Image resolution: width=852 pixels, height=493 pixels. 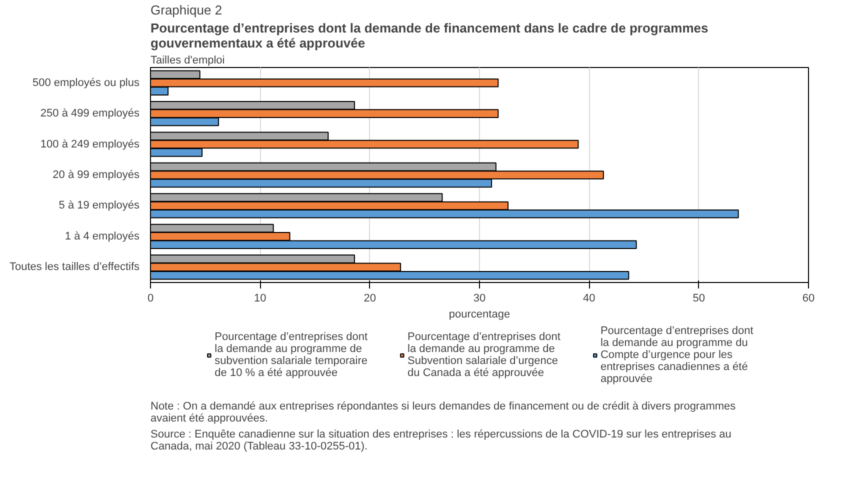 What do you see at coordinates (479, 298) in the screenshot?
I see `x-tick-label: 30` at bounding box center [479, 298].